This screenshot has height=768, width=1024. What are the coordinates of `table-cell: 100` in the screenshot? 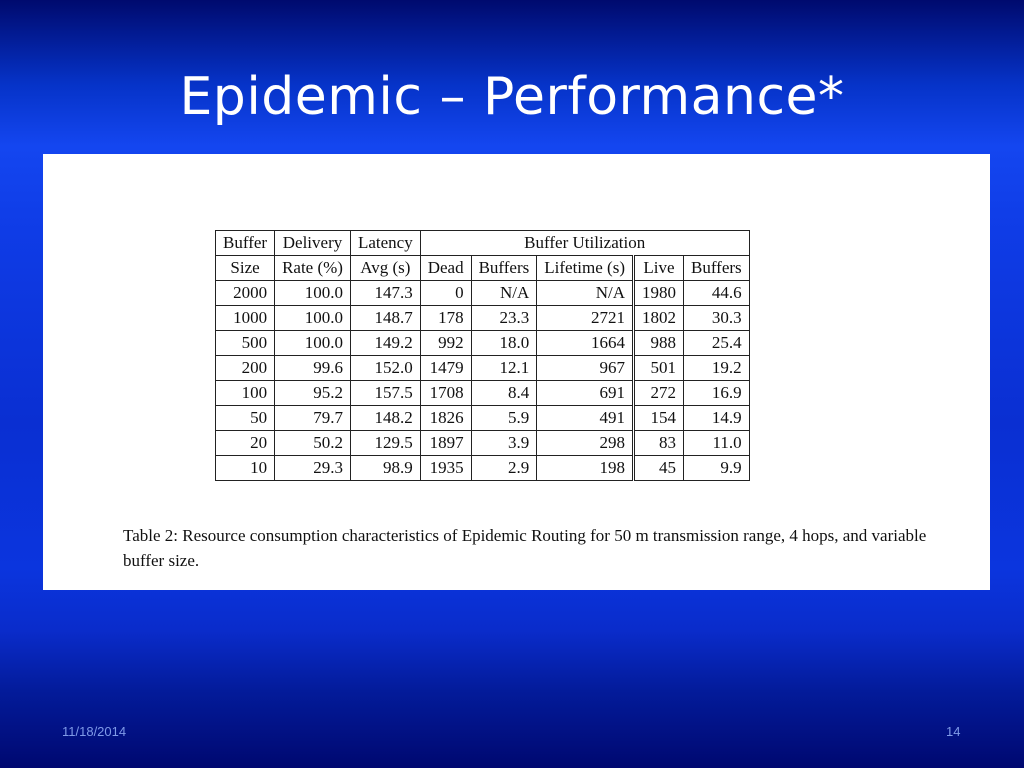 It's located at (245, 393).